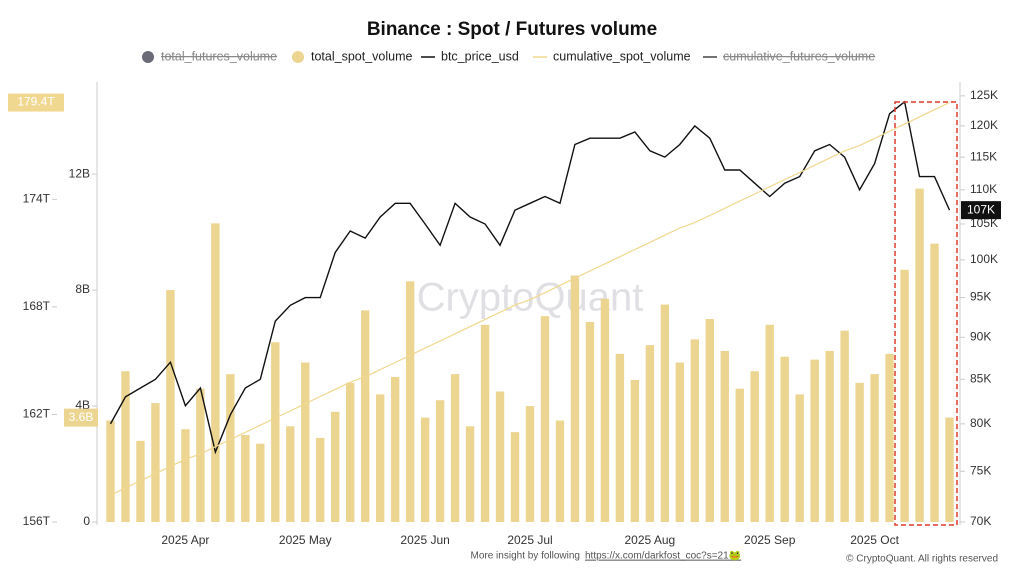 The image size is (1024, 576). I want to click on y2-tick-label: 75K, so click(980, 470).